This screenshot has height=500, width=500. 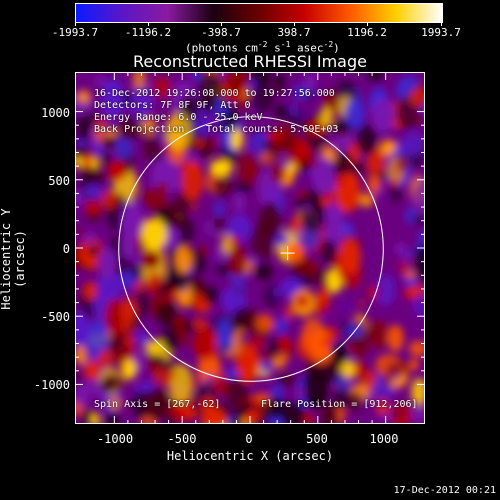 I want to click on colorbar-units: (photons cm-2 s-1 asec-2), so click(x=262, y=47).